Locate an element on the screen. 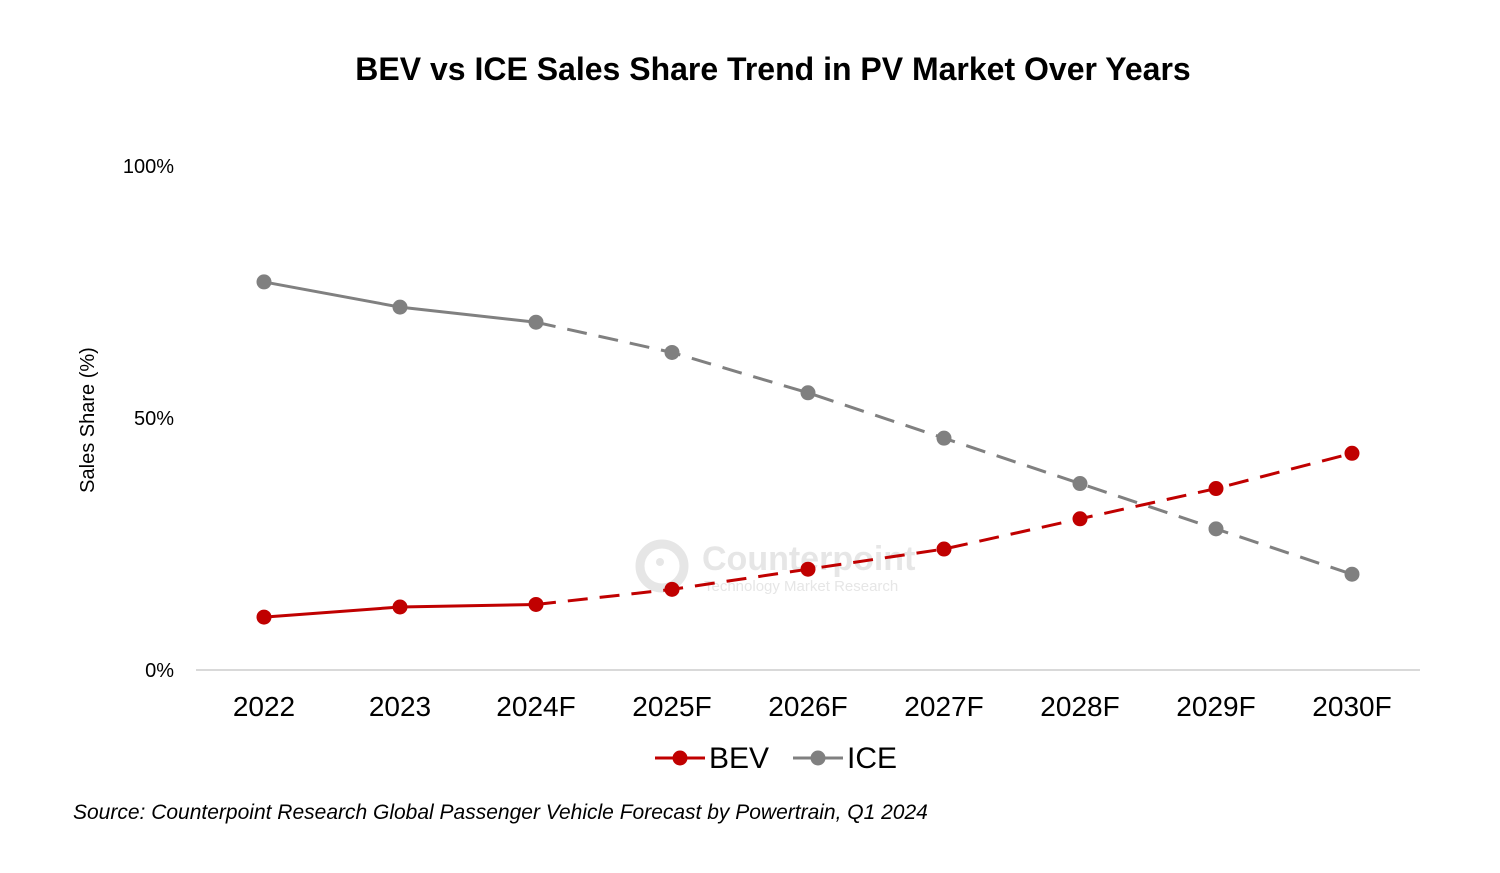  x-tick-label: 2024F is located at coordinates (535, 706).